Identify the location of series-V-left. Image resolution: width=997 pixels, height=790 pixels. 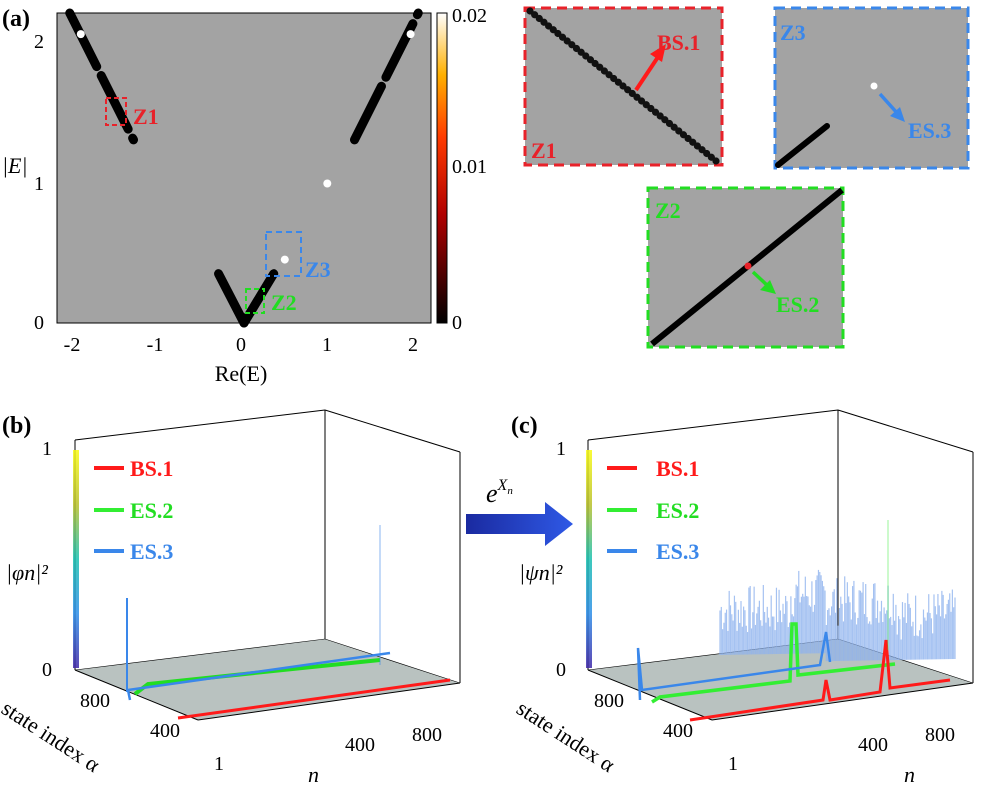
(231, 298).